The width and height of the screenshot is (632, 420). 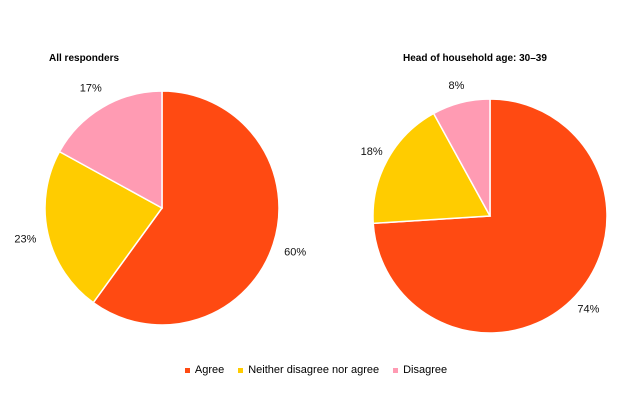 What do you see at coordinates (372, 152) in the screenshot?
I see `slice-value-label: 18%` at bounding box center [372, 152].